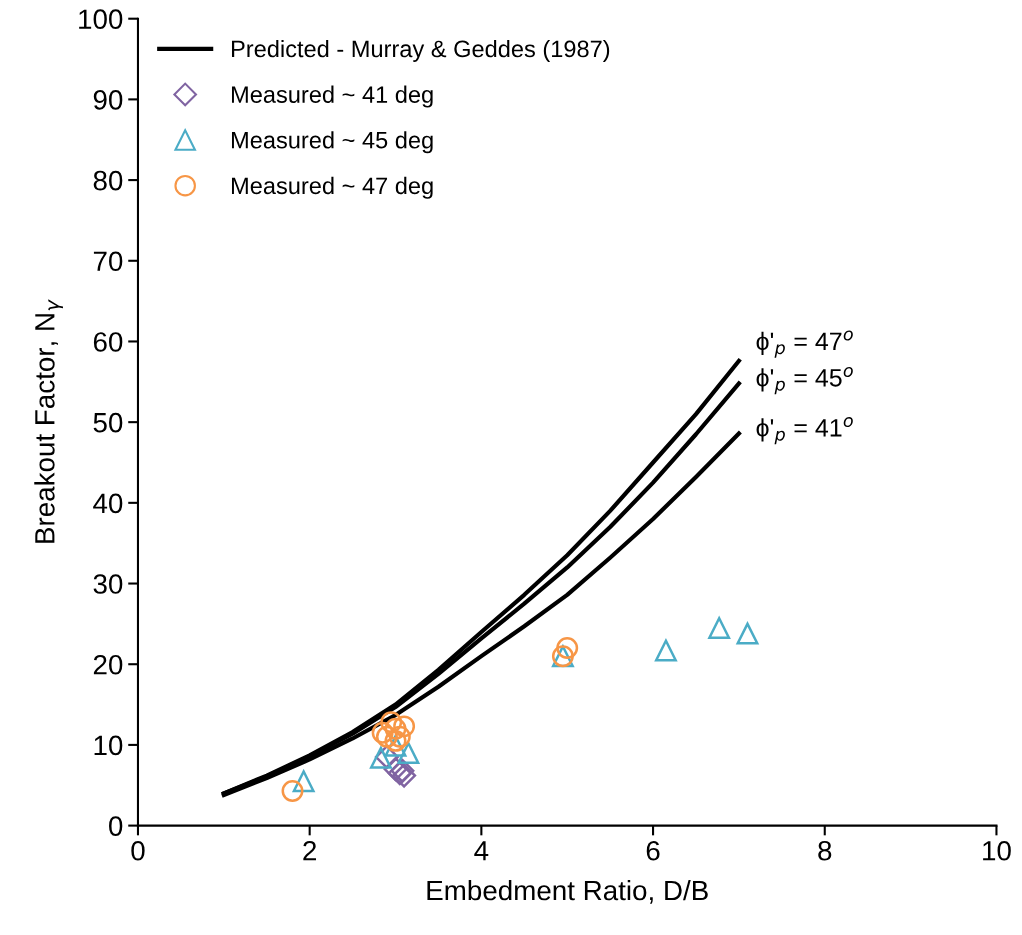 The height and width of the screenshot is (935, 1022). Describe the element at coordinates (420, 50) in the screenshot. I see `legend-label: Predicted - Murray & Geddes (1987)` at that location.